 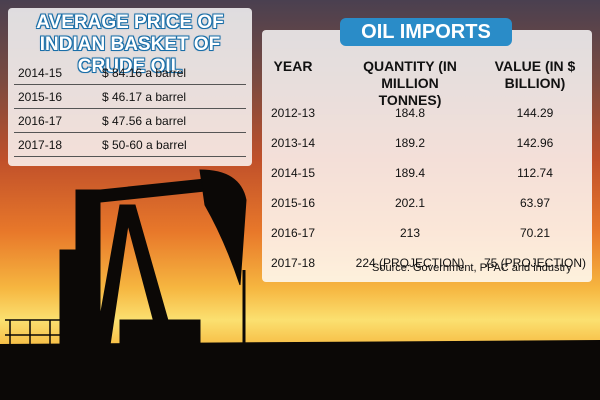 I want to click on header: YEAR, so click(x=293, y=66).